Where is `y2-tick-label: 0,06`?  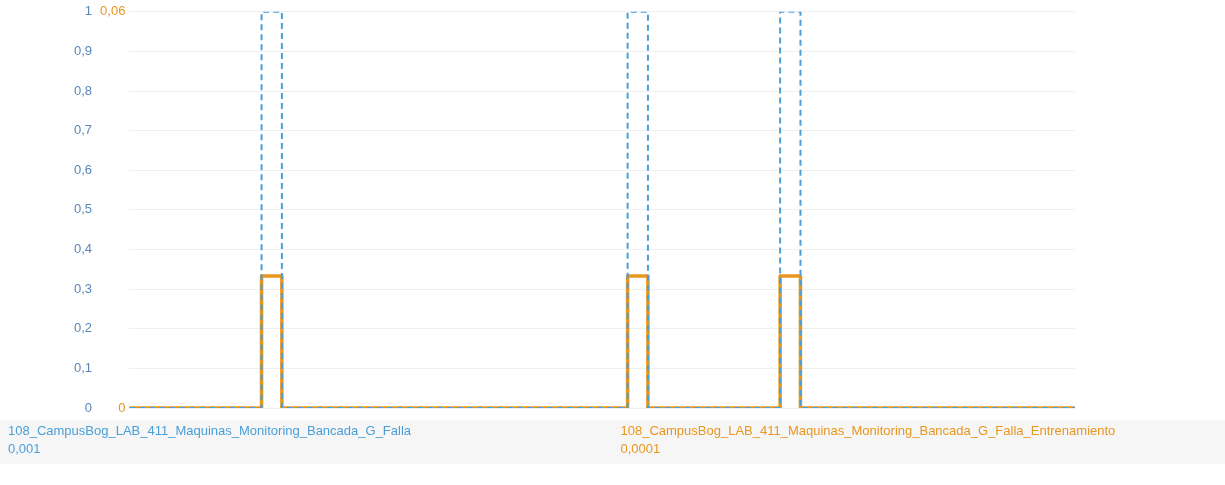 y2-tick-label: 0,06 is located at coordinates (113, 11).